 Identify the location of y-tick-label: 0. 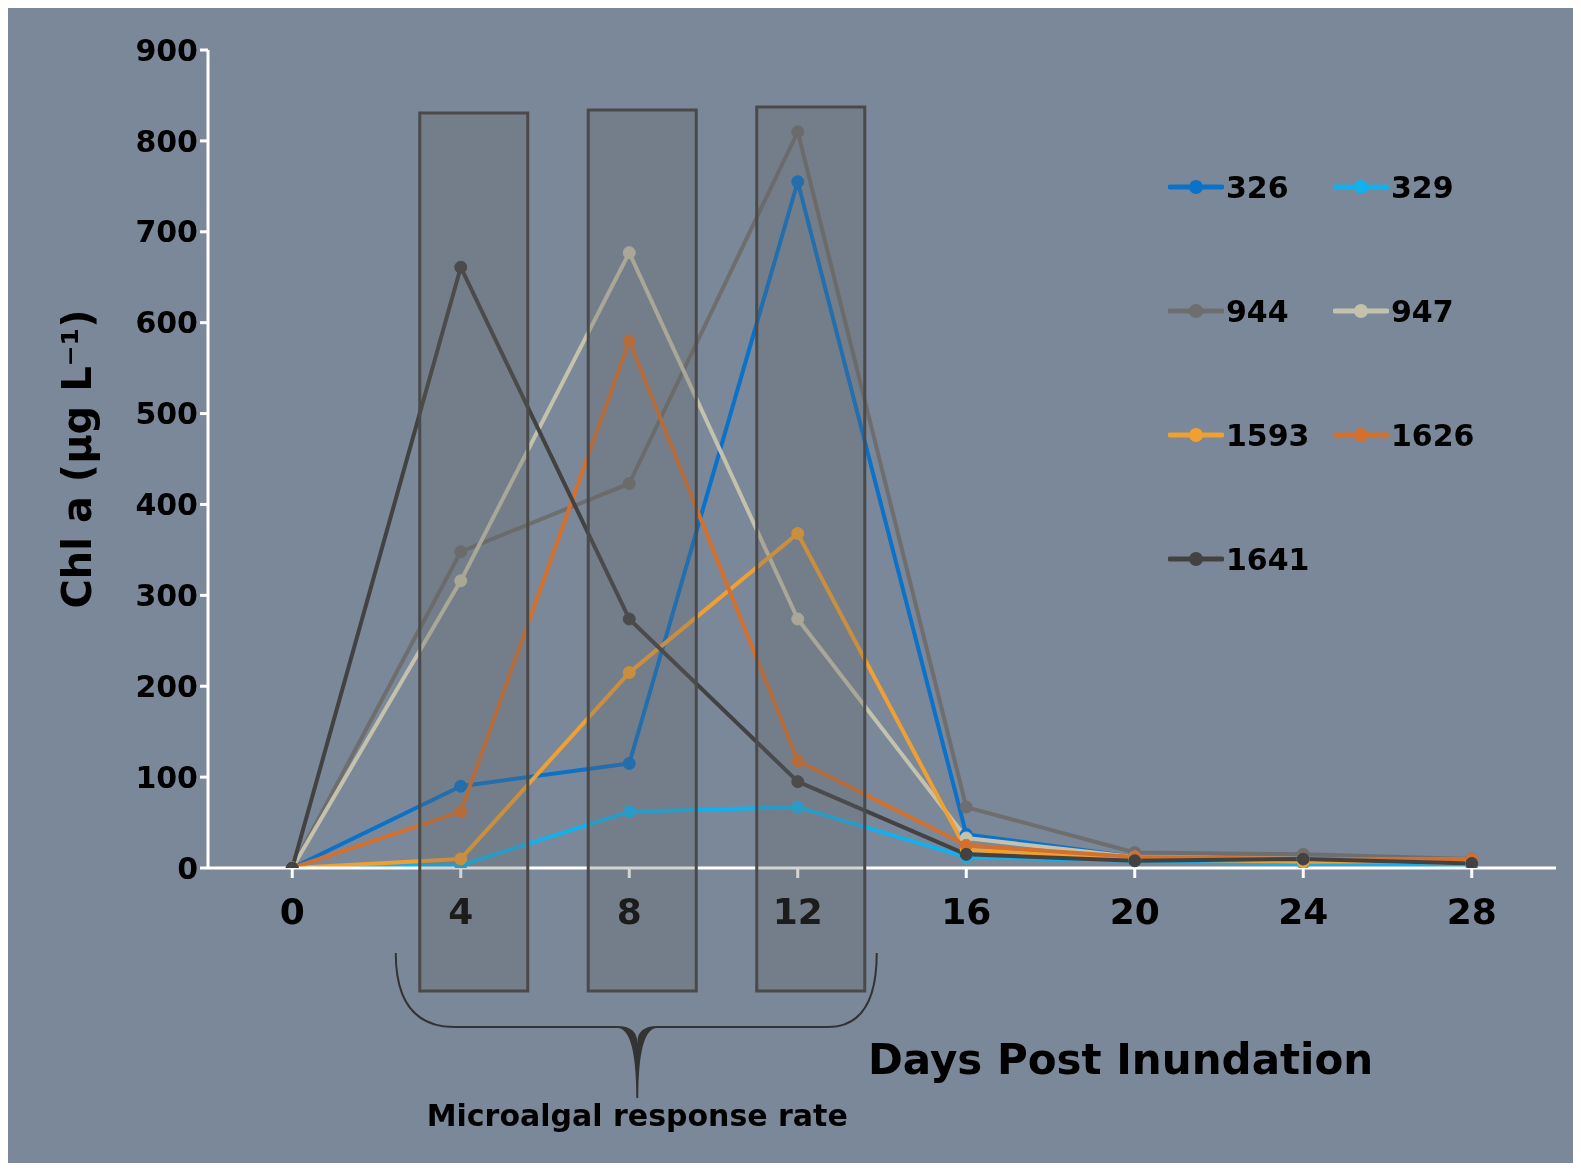
(187, 868).